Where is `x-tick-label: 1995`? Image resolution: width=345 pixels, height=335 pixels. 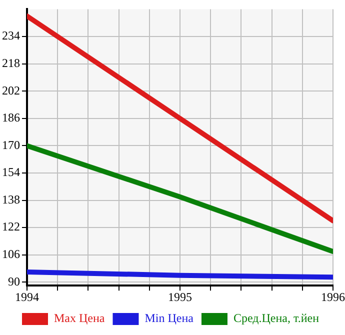
x-tick-label: 1995 is located at coordinates (180, 297).